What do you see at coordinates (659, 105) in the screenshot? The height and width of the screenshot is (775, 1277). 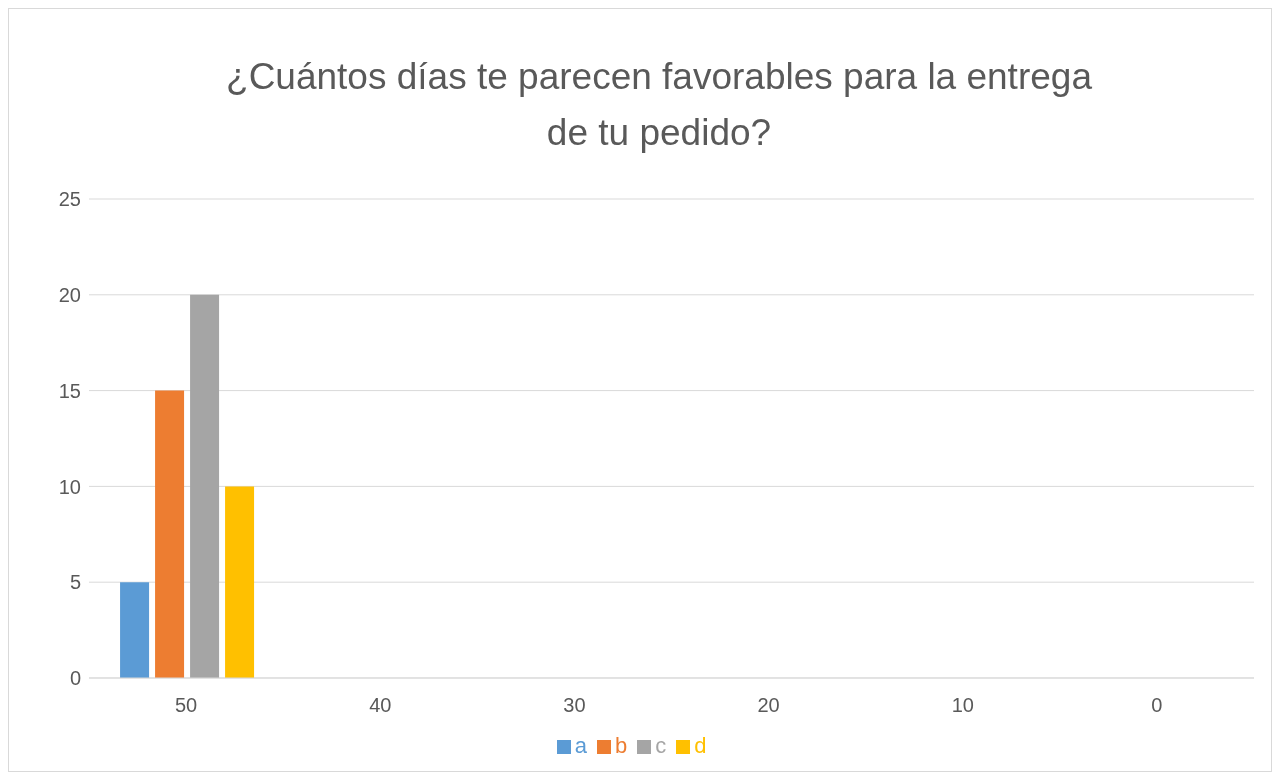 I see `chart-title: ¿Cuántos días te parecen favorables para la entrega de tu pedido?` at bounding box center [659, 105].